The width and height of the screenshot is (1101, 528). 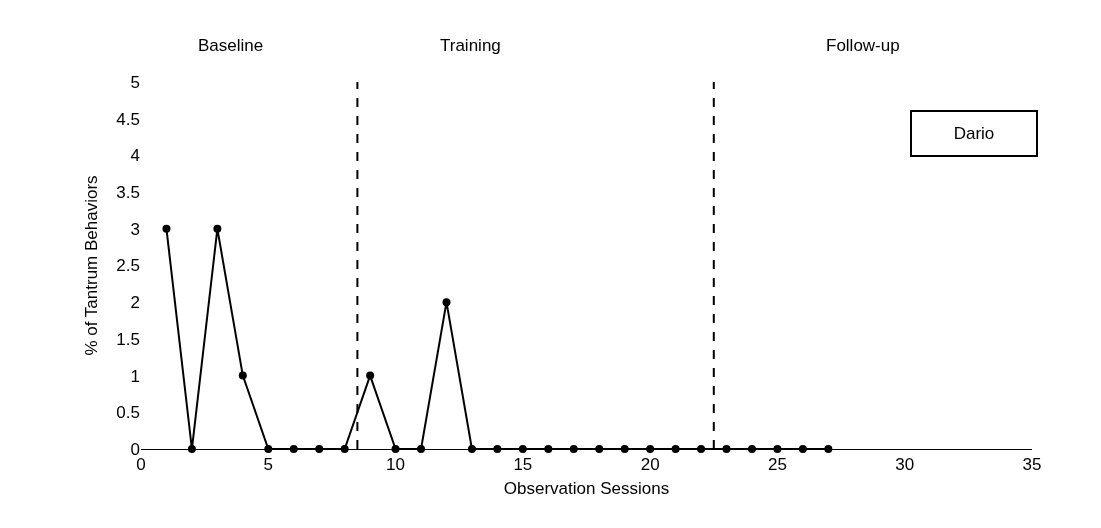 I want to click on x-tick-label: 30, so click(x=905, y=465).